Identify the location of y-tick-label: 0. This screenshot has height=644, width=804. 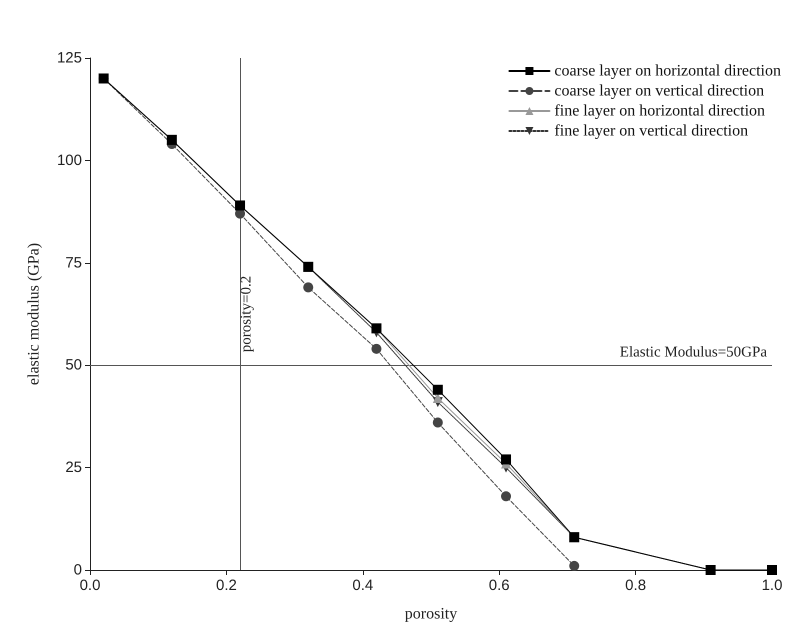
(78, 570).